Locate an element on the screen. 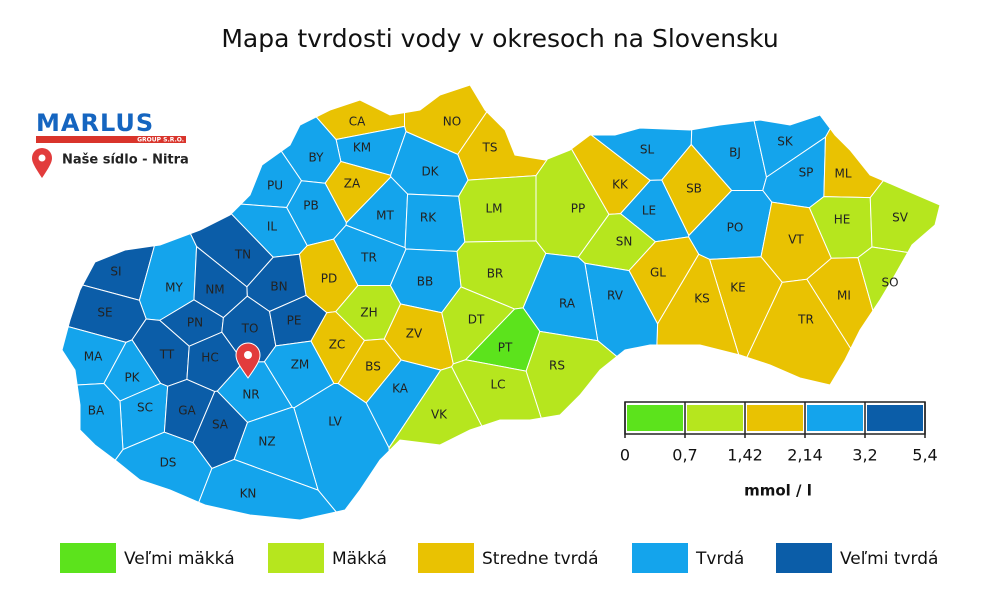  district-code: PD is located at coordinates (329, 279).